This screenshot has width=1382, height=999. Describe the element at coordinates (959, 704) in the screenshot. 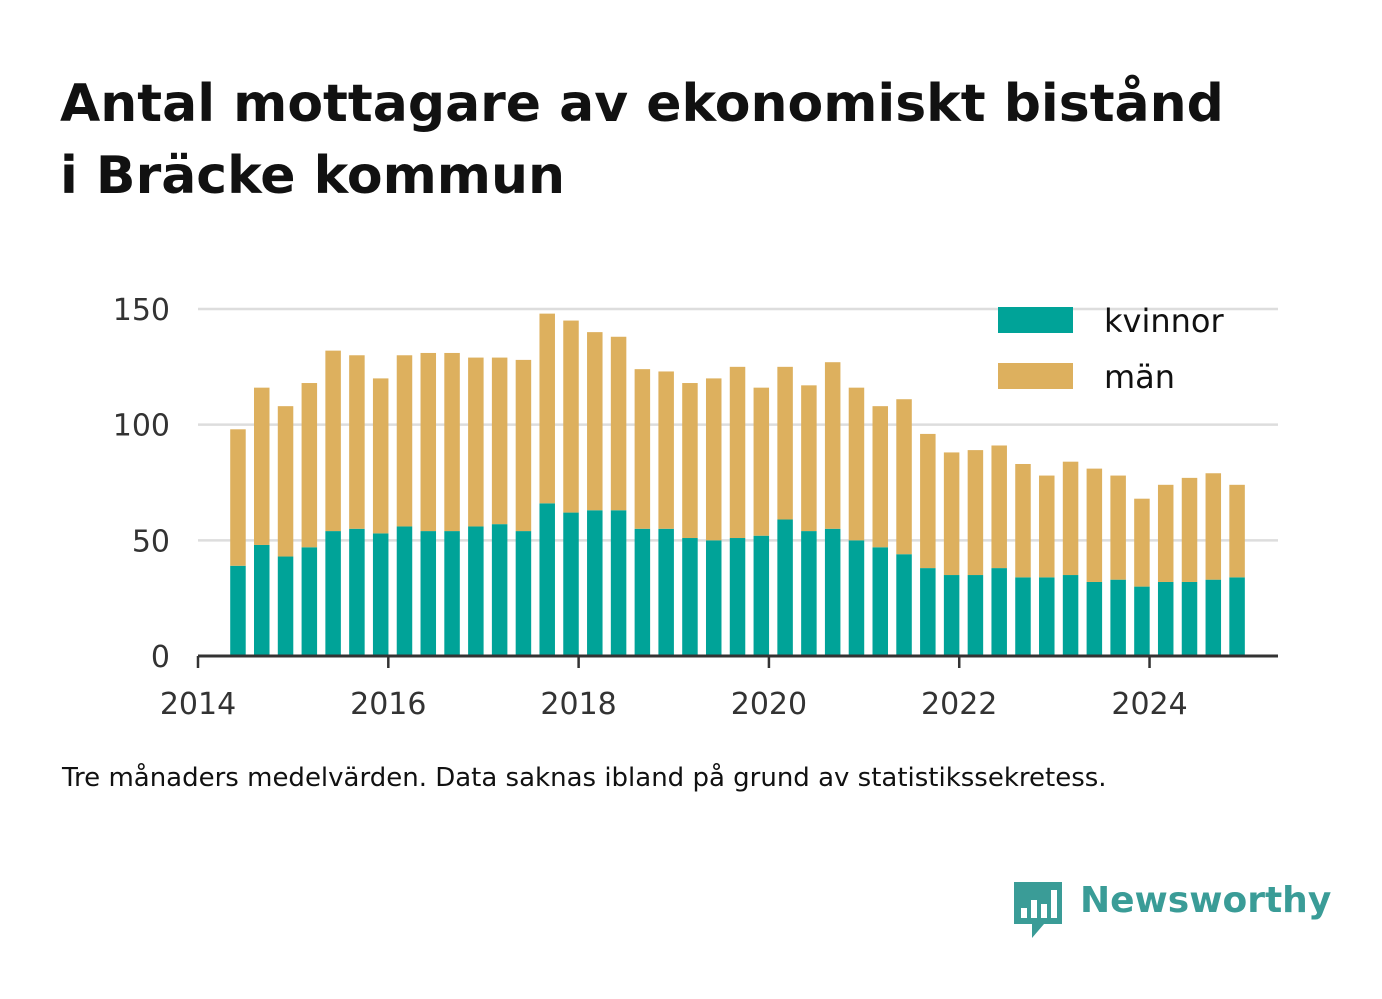

I see `x-tick-label: 2022` at that location.